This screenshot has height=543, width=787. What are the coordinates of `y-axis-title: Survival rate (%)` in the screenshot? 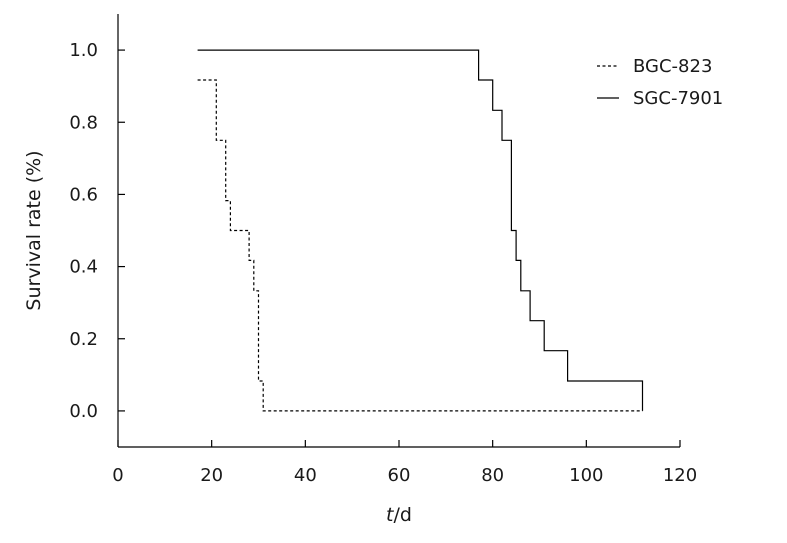 It's located at (34, 230).